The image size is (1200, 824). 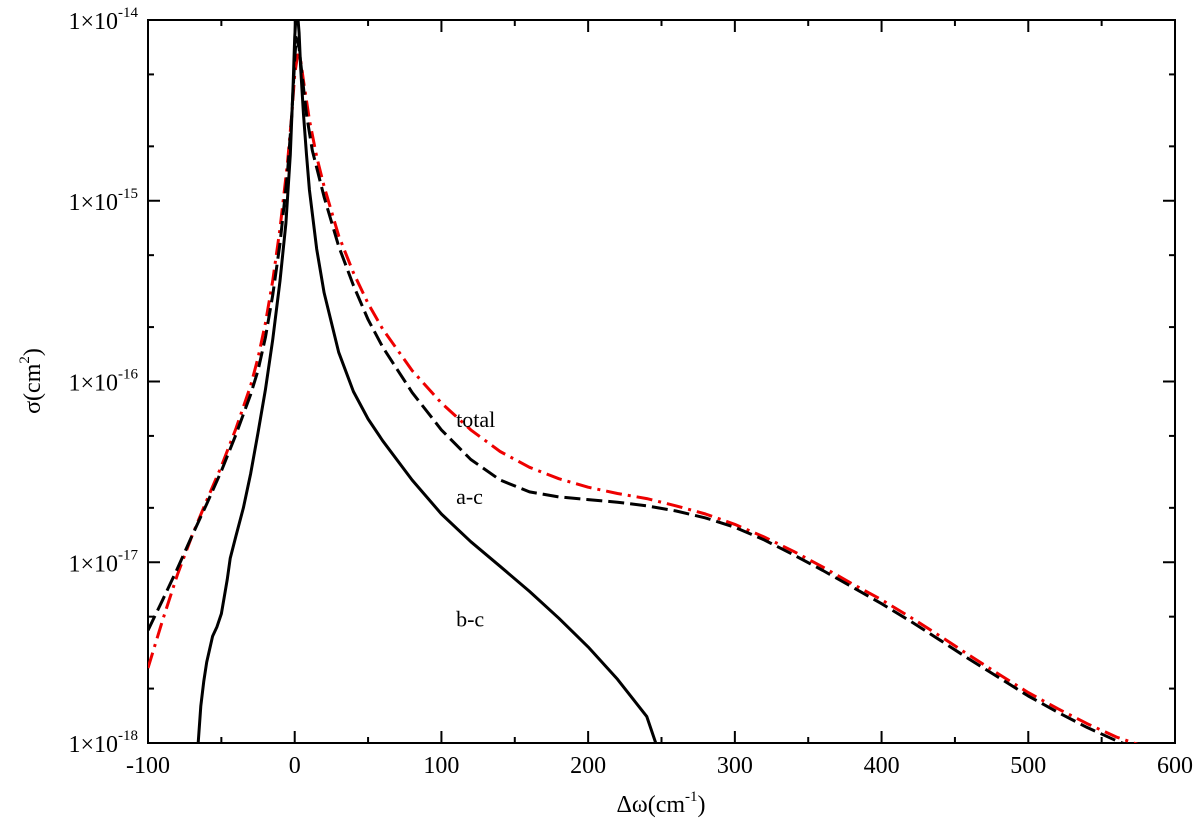 What do you see at coordinates (128, 555) in the screenshot?
I see `y-tick-label-exp: -17` at bounding box center [128, 555].